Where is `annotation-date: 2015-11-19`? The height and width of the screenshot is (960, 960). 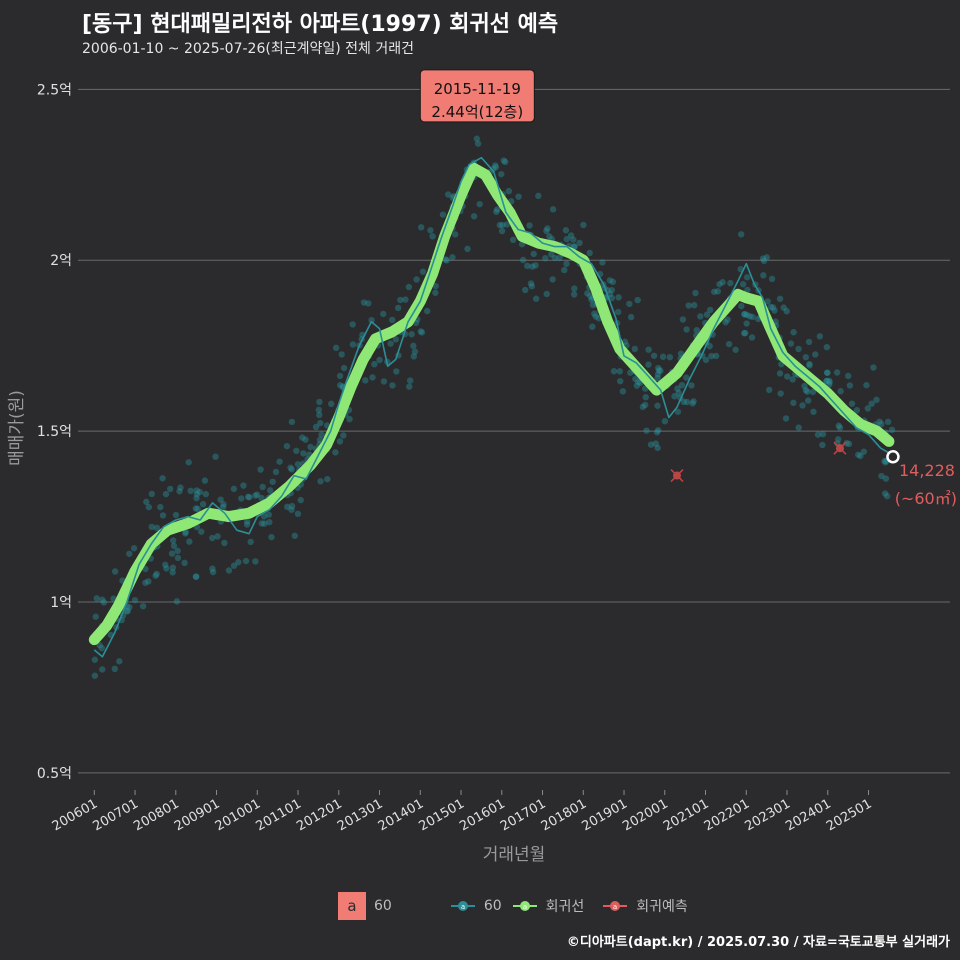
annotation-date: 2015-11-19 is located at coordinates (477, 89).